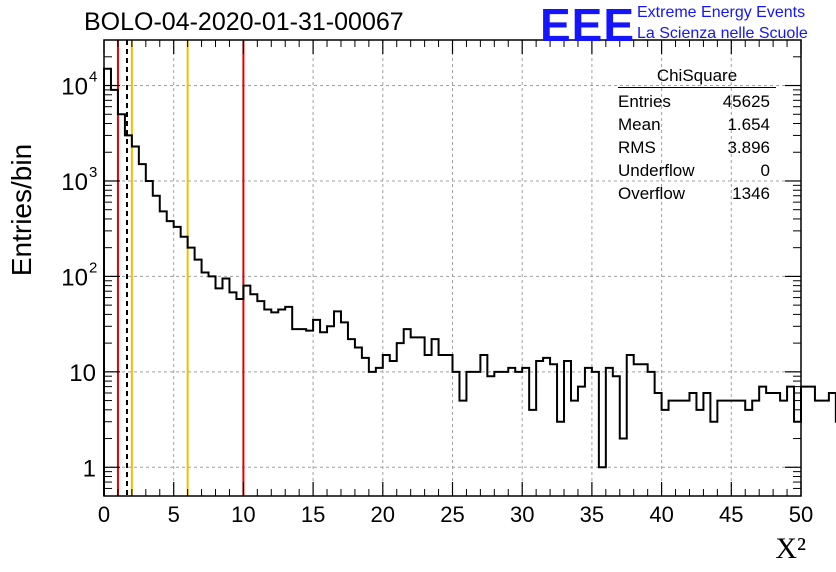 Image resolution: width=836 pixels, height=572 pixels. What do you see at coordinates (731, 514) in the screenshot?
I see `x-tick-label: 45` at bounding box center [731, 514].